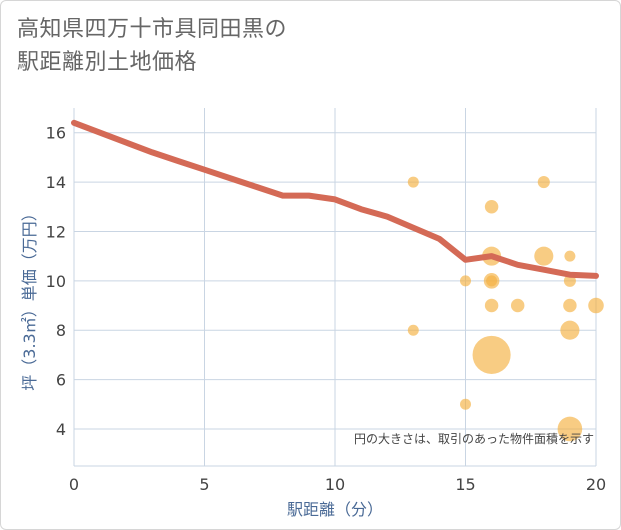 Image resolution: width=621 pixels, height=530 pixels. Describe the element at coordinates (474, 438) in the screenshot. I see `bubble-size-note: 円の大きさは、取引のあった物件面積を示す` at that location.